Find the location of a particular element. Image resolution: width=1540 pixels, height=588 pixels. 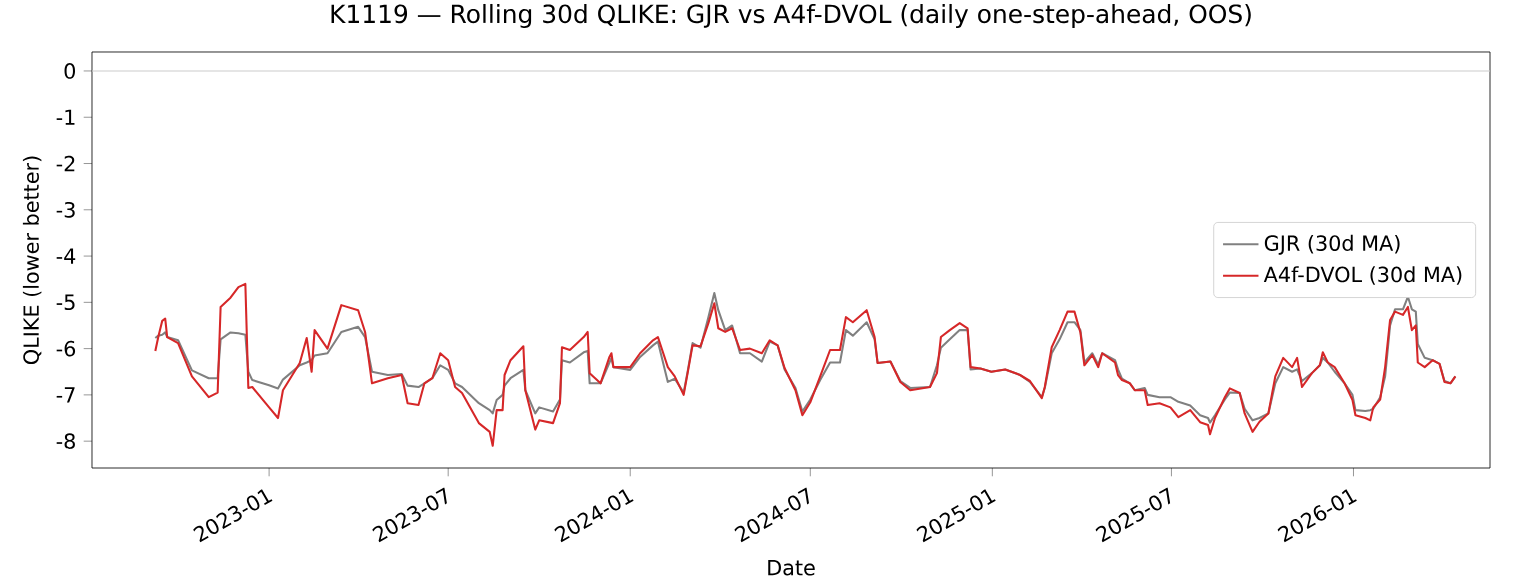

y-tick-label: -5 is located at coordinates (65, 302).